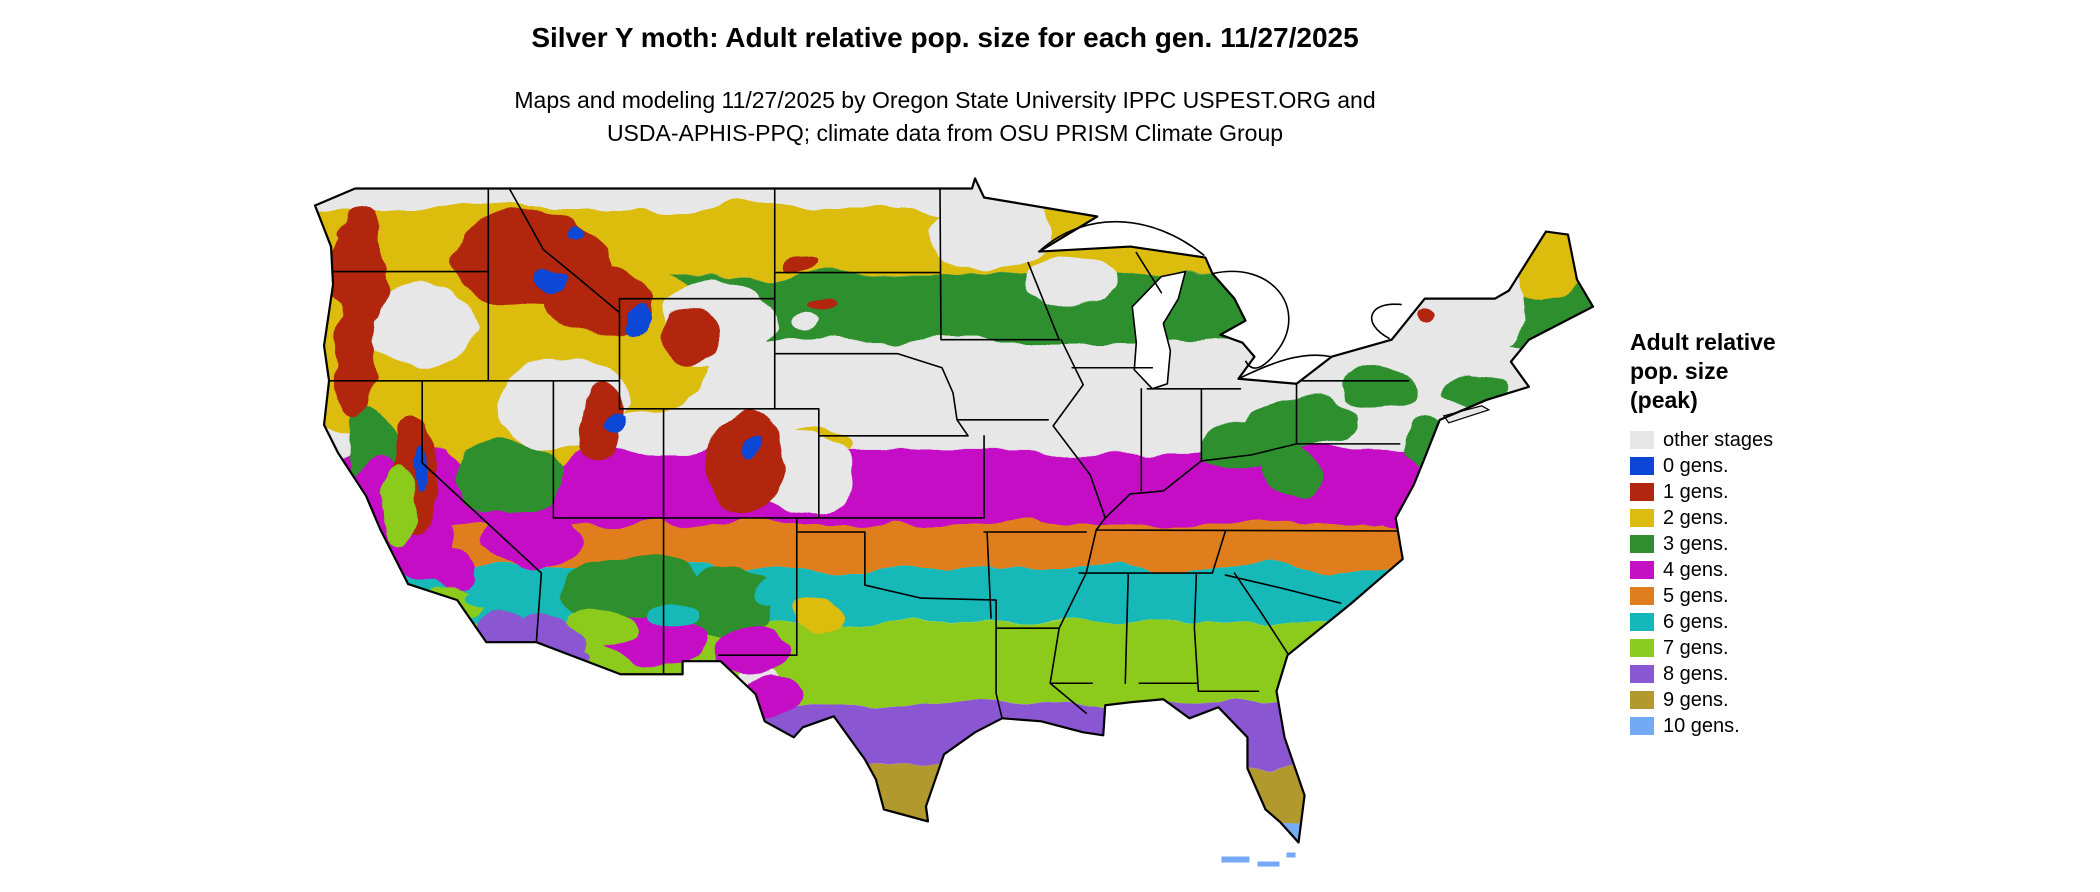 This screenshot has height=892, width=2100. Describe the element at coordinates (954, 833) in the screenshot. I see `band-10-gens` at that location.